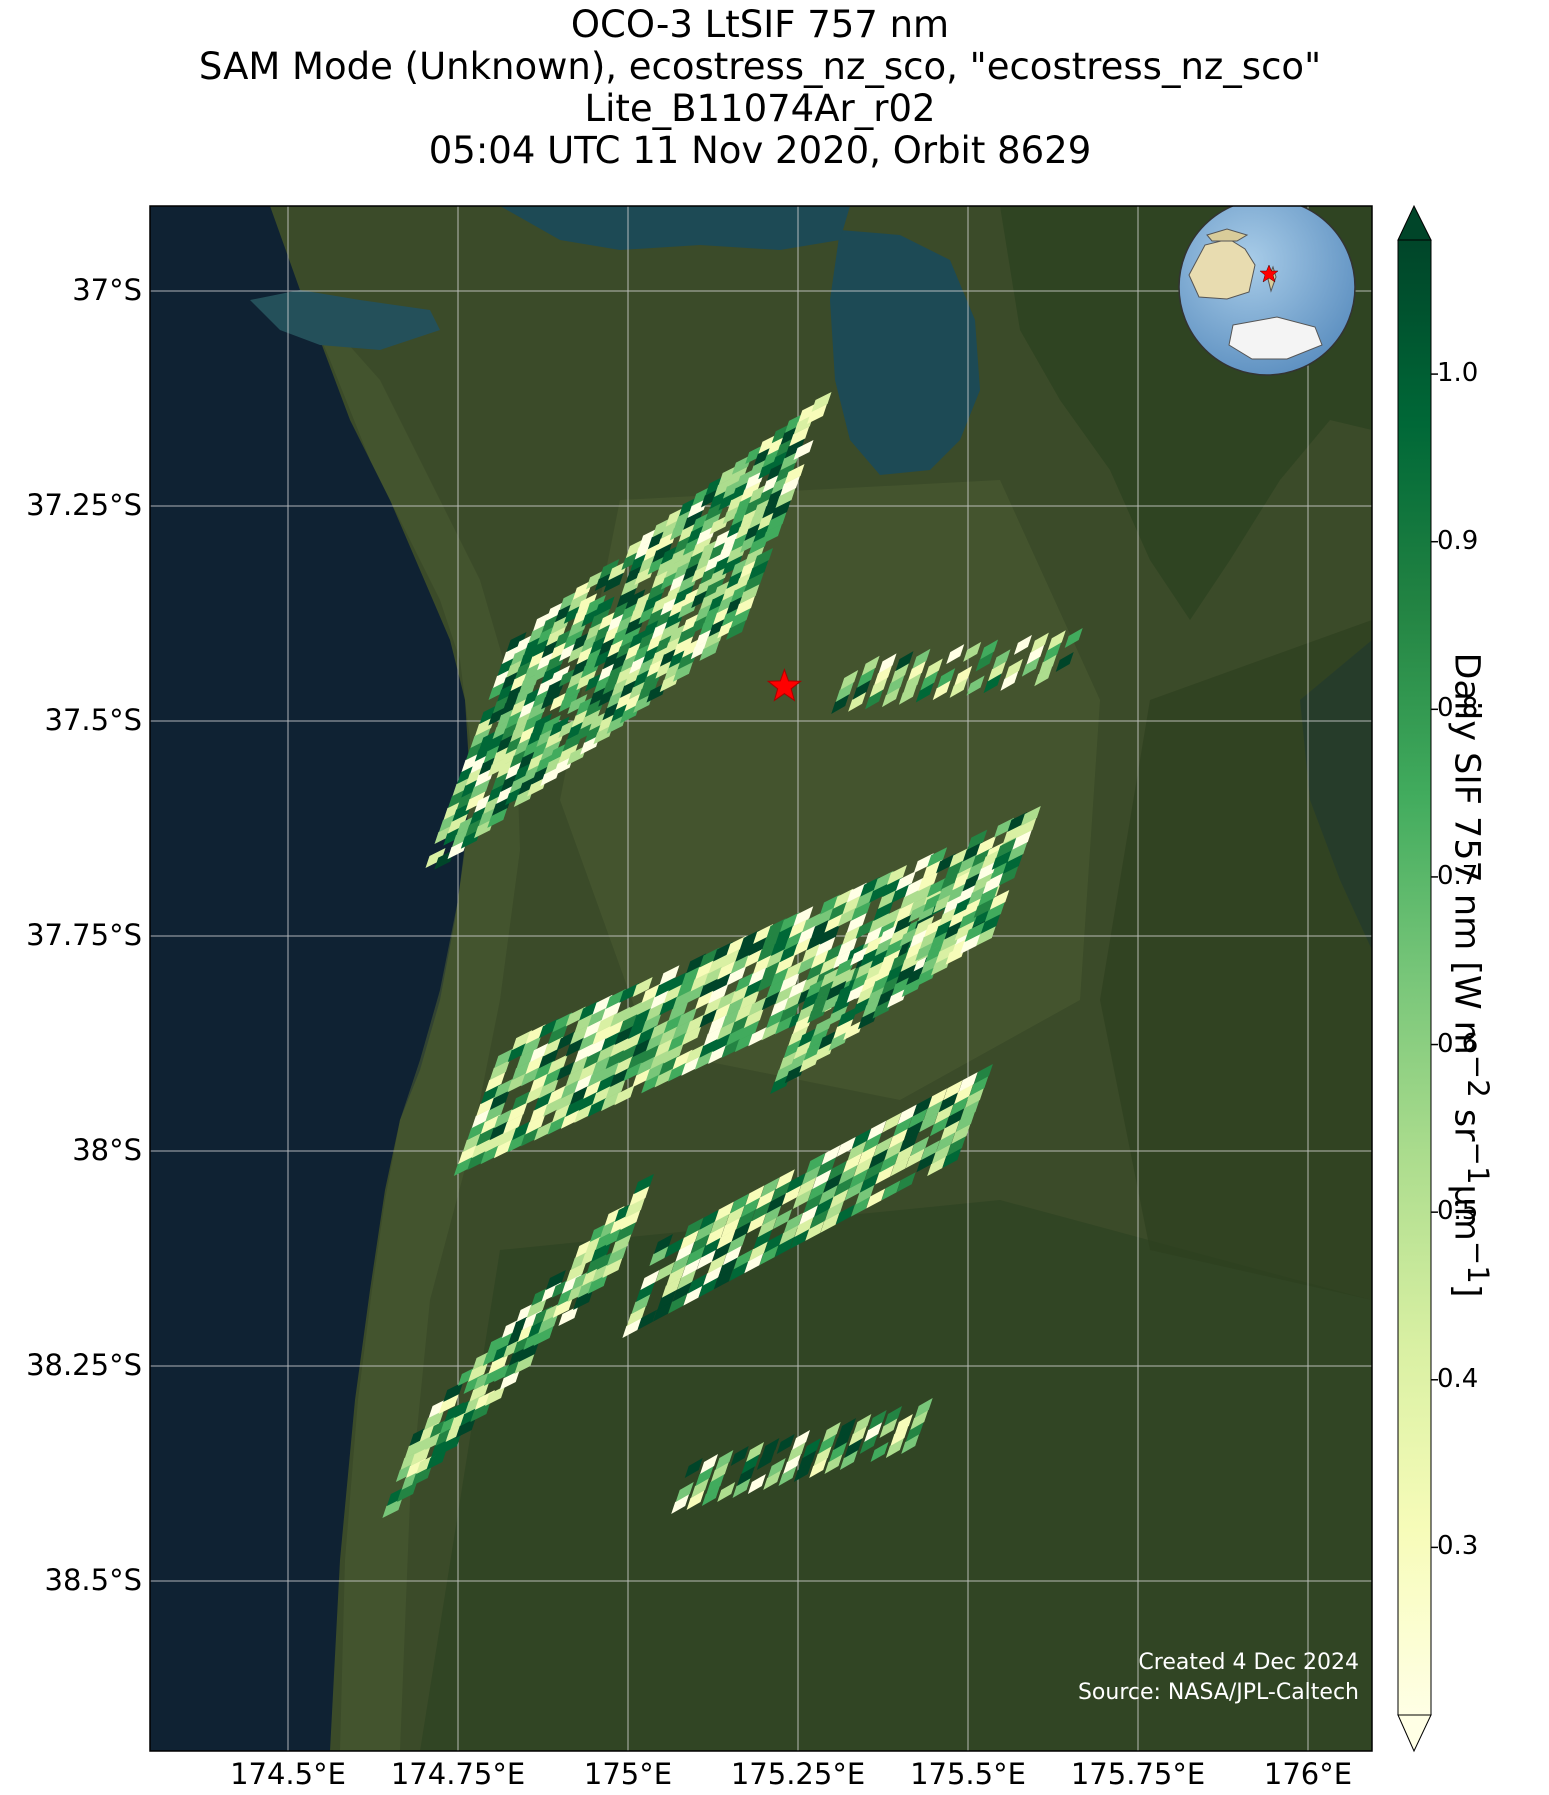  What do you see at coordinates (675, 228) in the screenshot?
I see `hauraki-gulf` at bounding box center [675, 228].